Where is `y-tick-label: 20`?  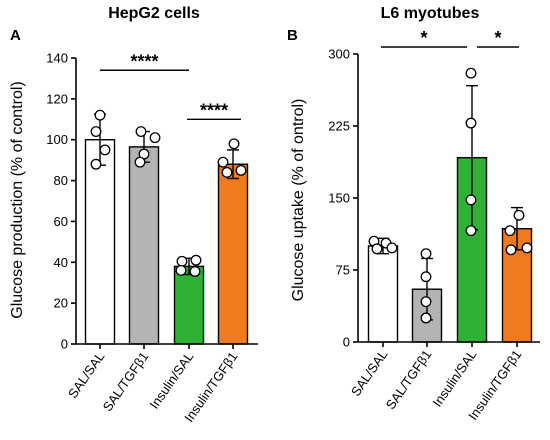
y-tick-label: 20 is located at coordinates (61, 303).